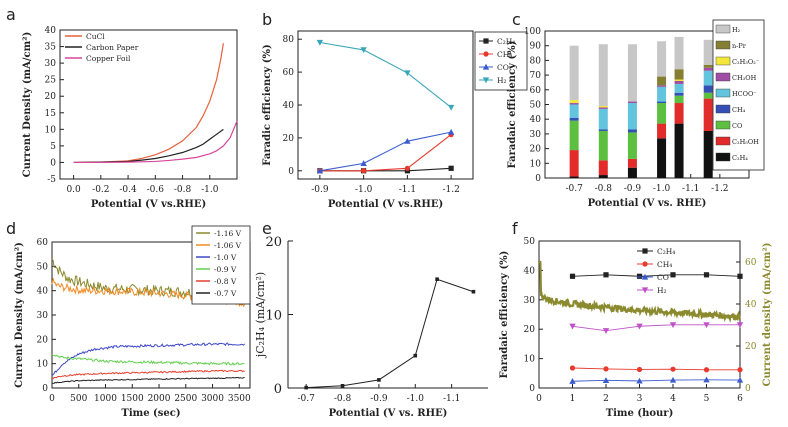 The width and height of the screenshot is (788, 427). What do you see at coordinates (105, 399) in the screenshot?
I see `x-tick-label: 1000` at bounding box center [105, 399].